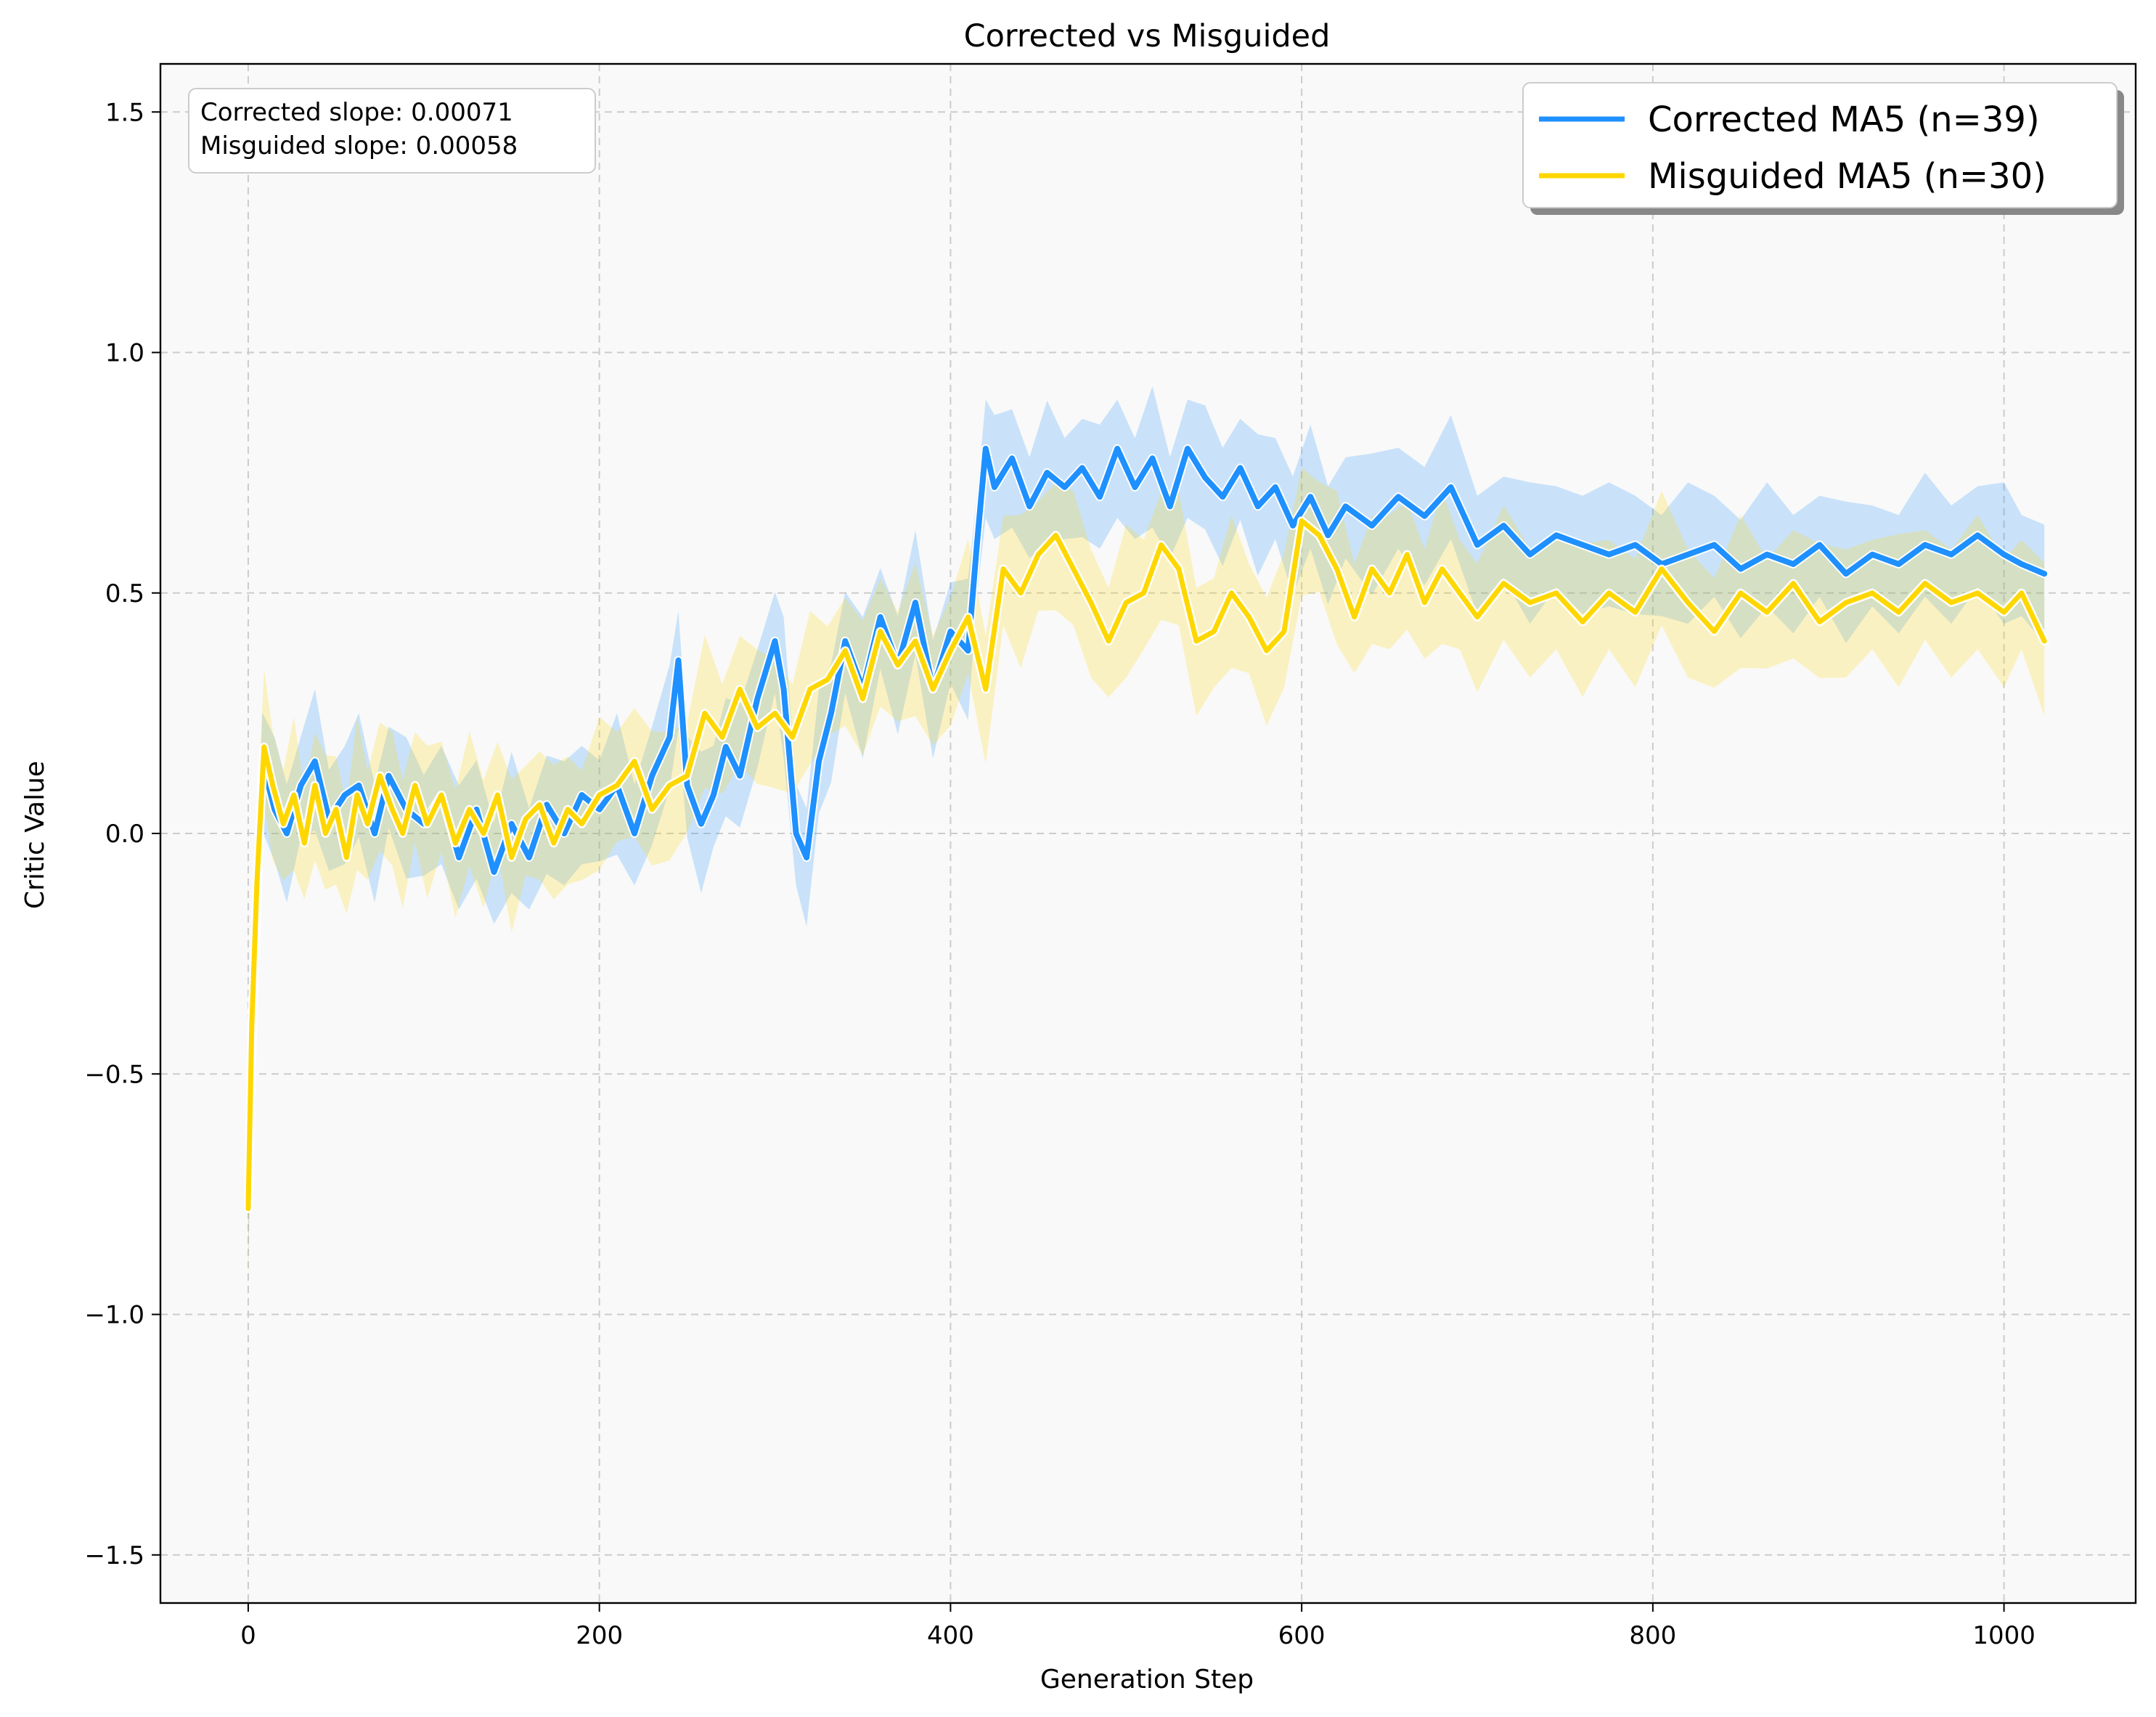 The width and height of the screenshot is (2156, 1717). Describe the element at coordinates (35, 835) in the screenshot. I see `y-axis-title: Critic Value` at that location.